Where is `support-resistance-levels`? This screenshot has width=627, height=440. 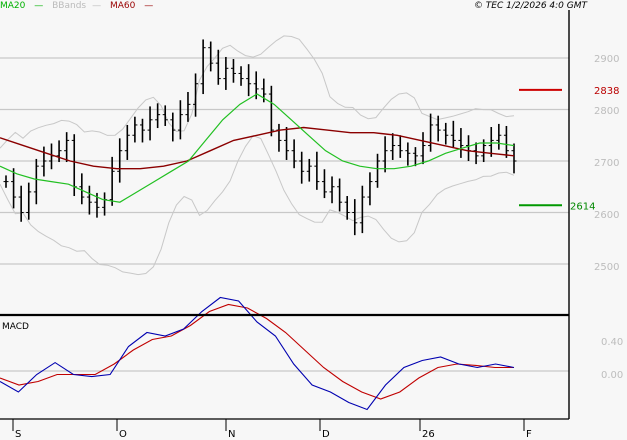
support-resistance-levels is located at coordinates (540, 147).